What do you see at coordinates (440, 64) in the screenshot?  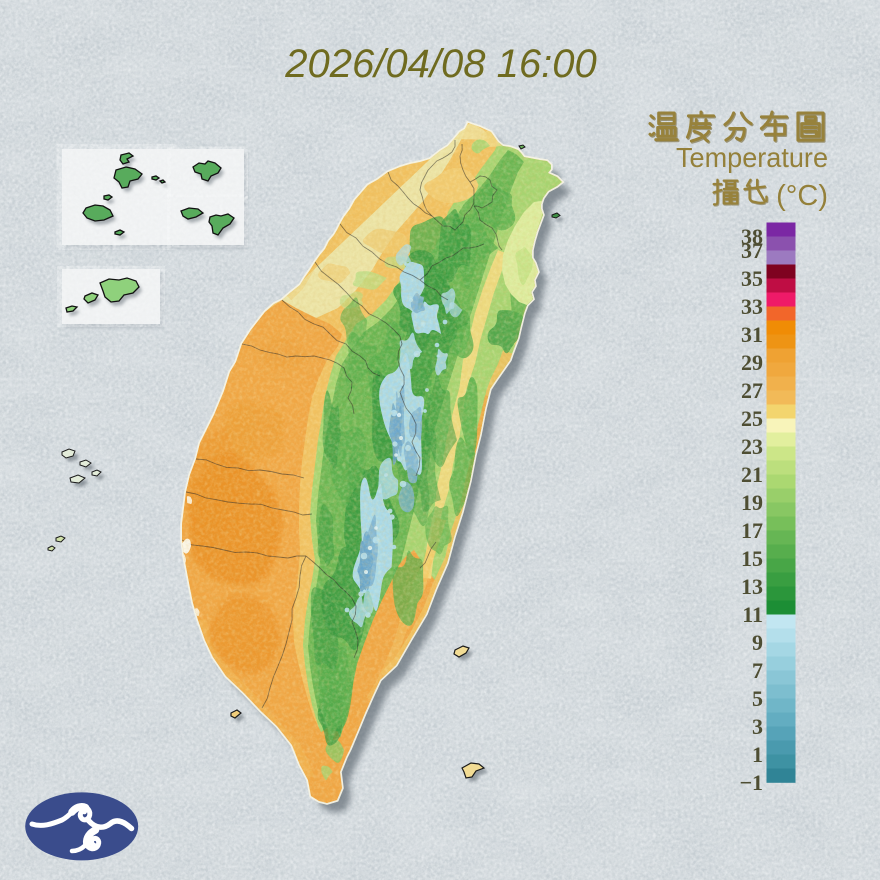 I see `svg-text: 2026/04/08 16:00` at bounding box center [440, 64].